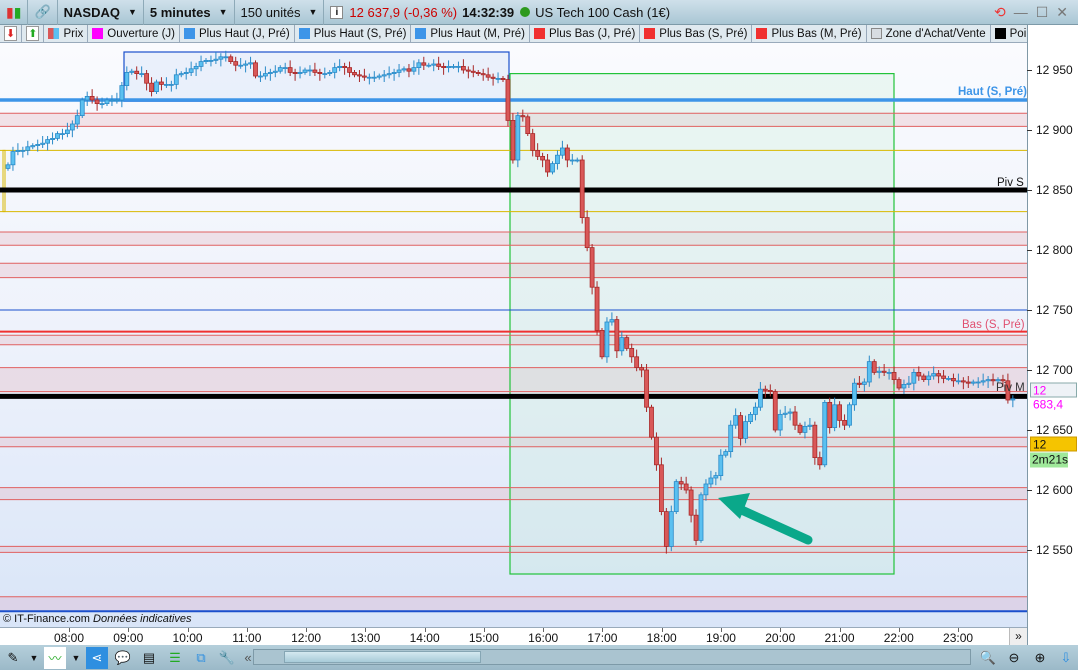 The image size is (1078, 670). I want to click on x-tick-label: 17:00, so click(602, 638).